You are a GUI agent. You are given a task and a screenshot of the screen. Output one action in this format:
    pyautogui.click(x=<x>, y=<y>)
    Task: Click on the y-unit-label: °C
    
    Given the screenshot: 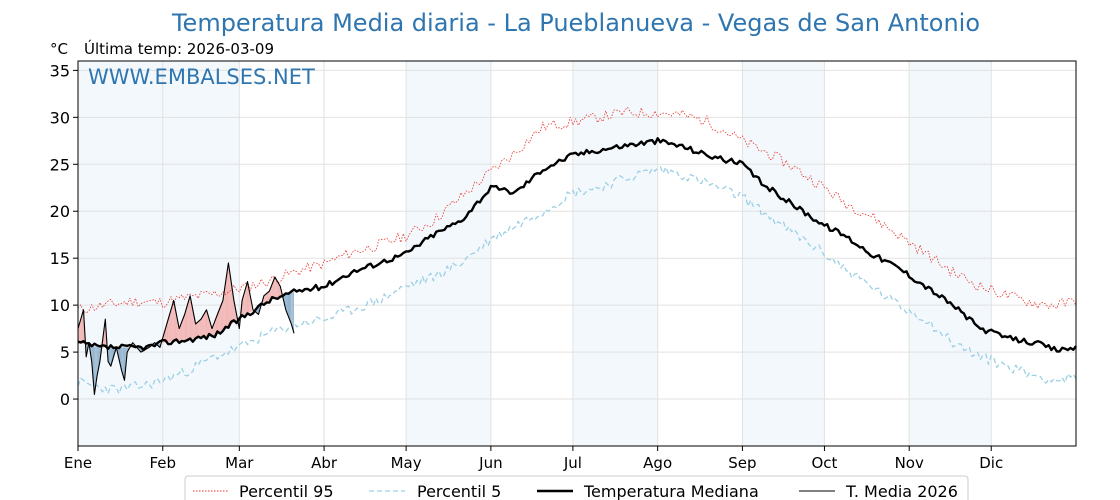 What is the action you would take?
    pyautogui.click(x=59, y=49)
    